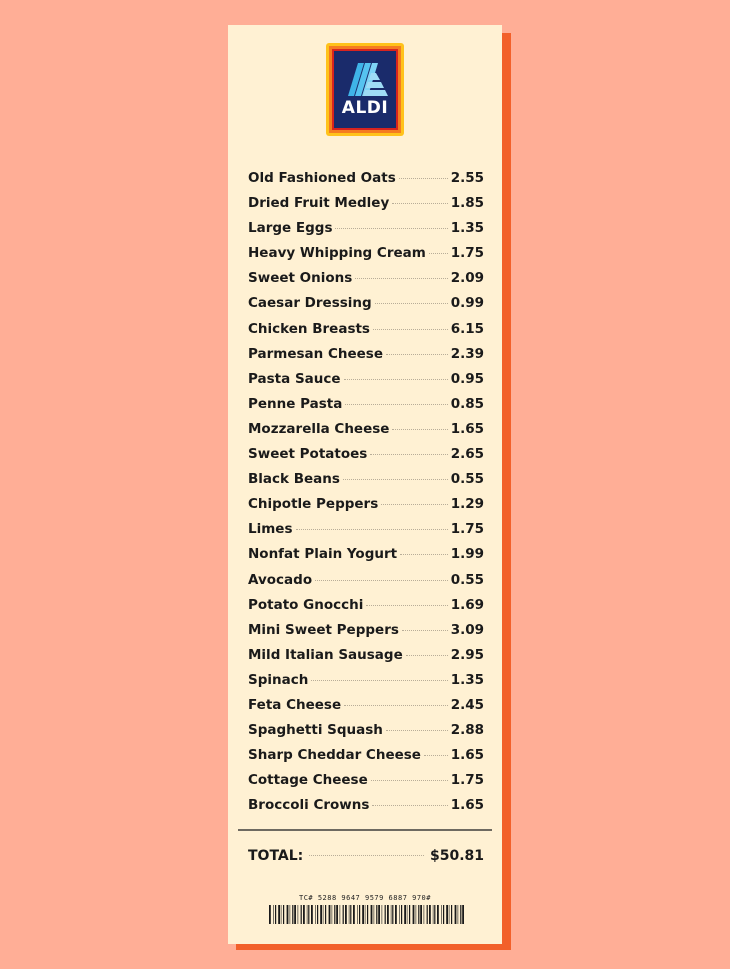  What do you see at coordinates (366, 533) in the screenshot?
I see `line-item: Limes 1.75` at bounding box center [366, 533].